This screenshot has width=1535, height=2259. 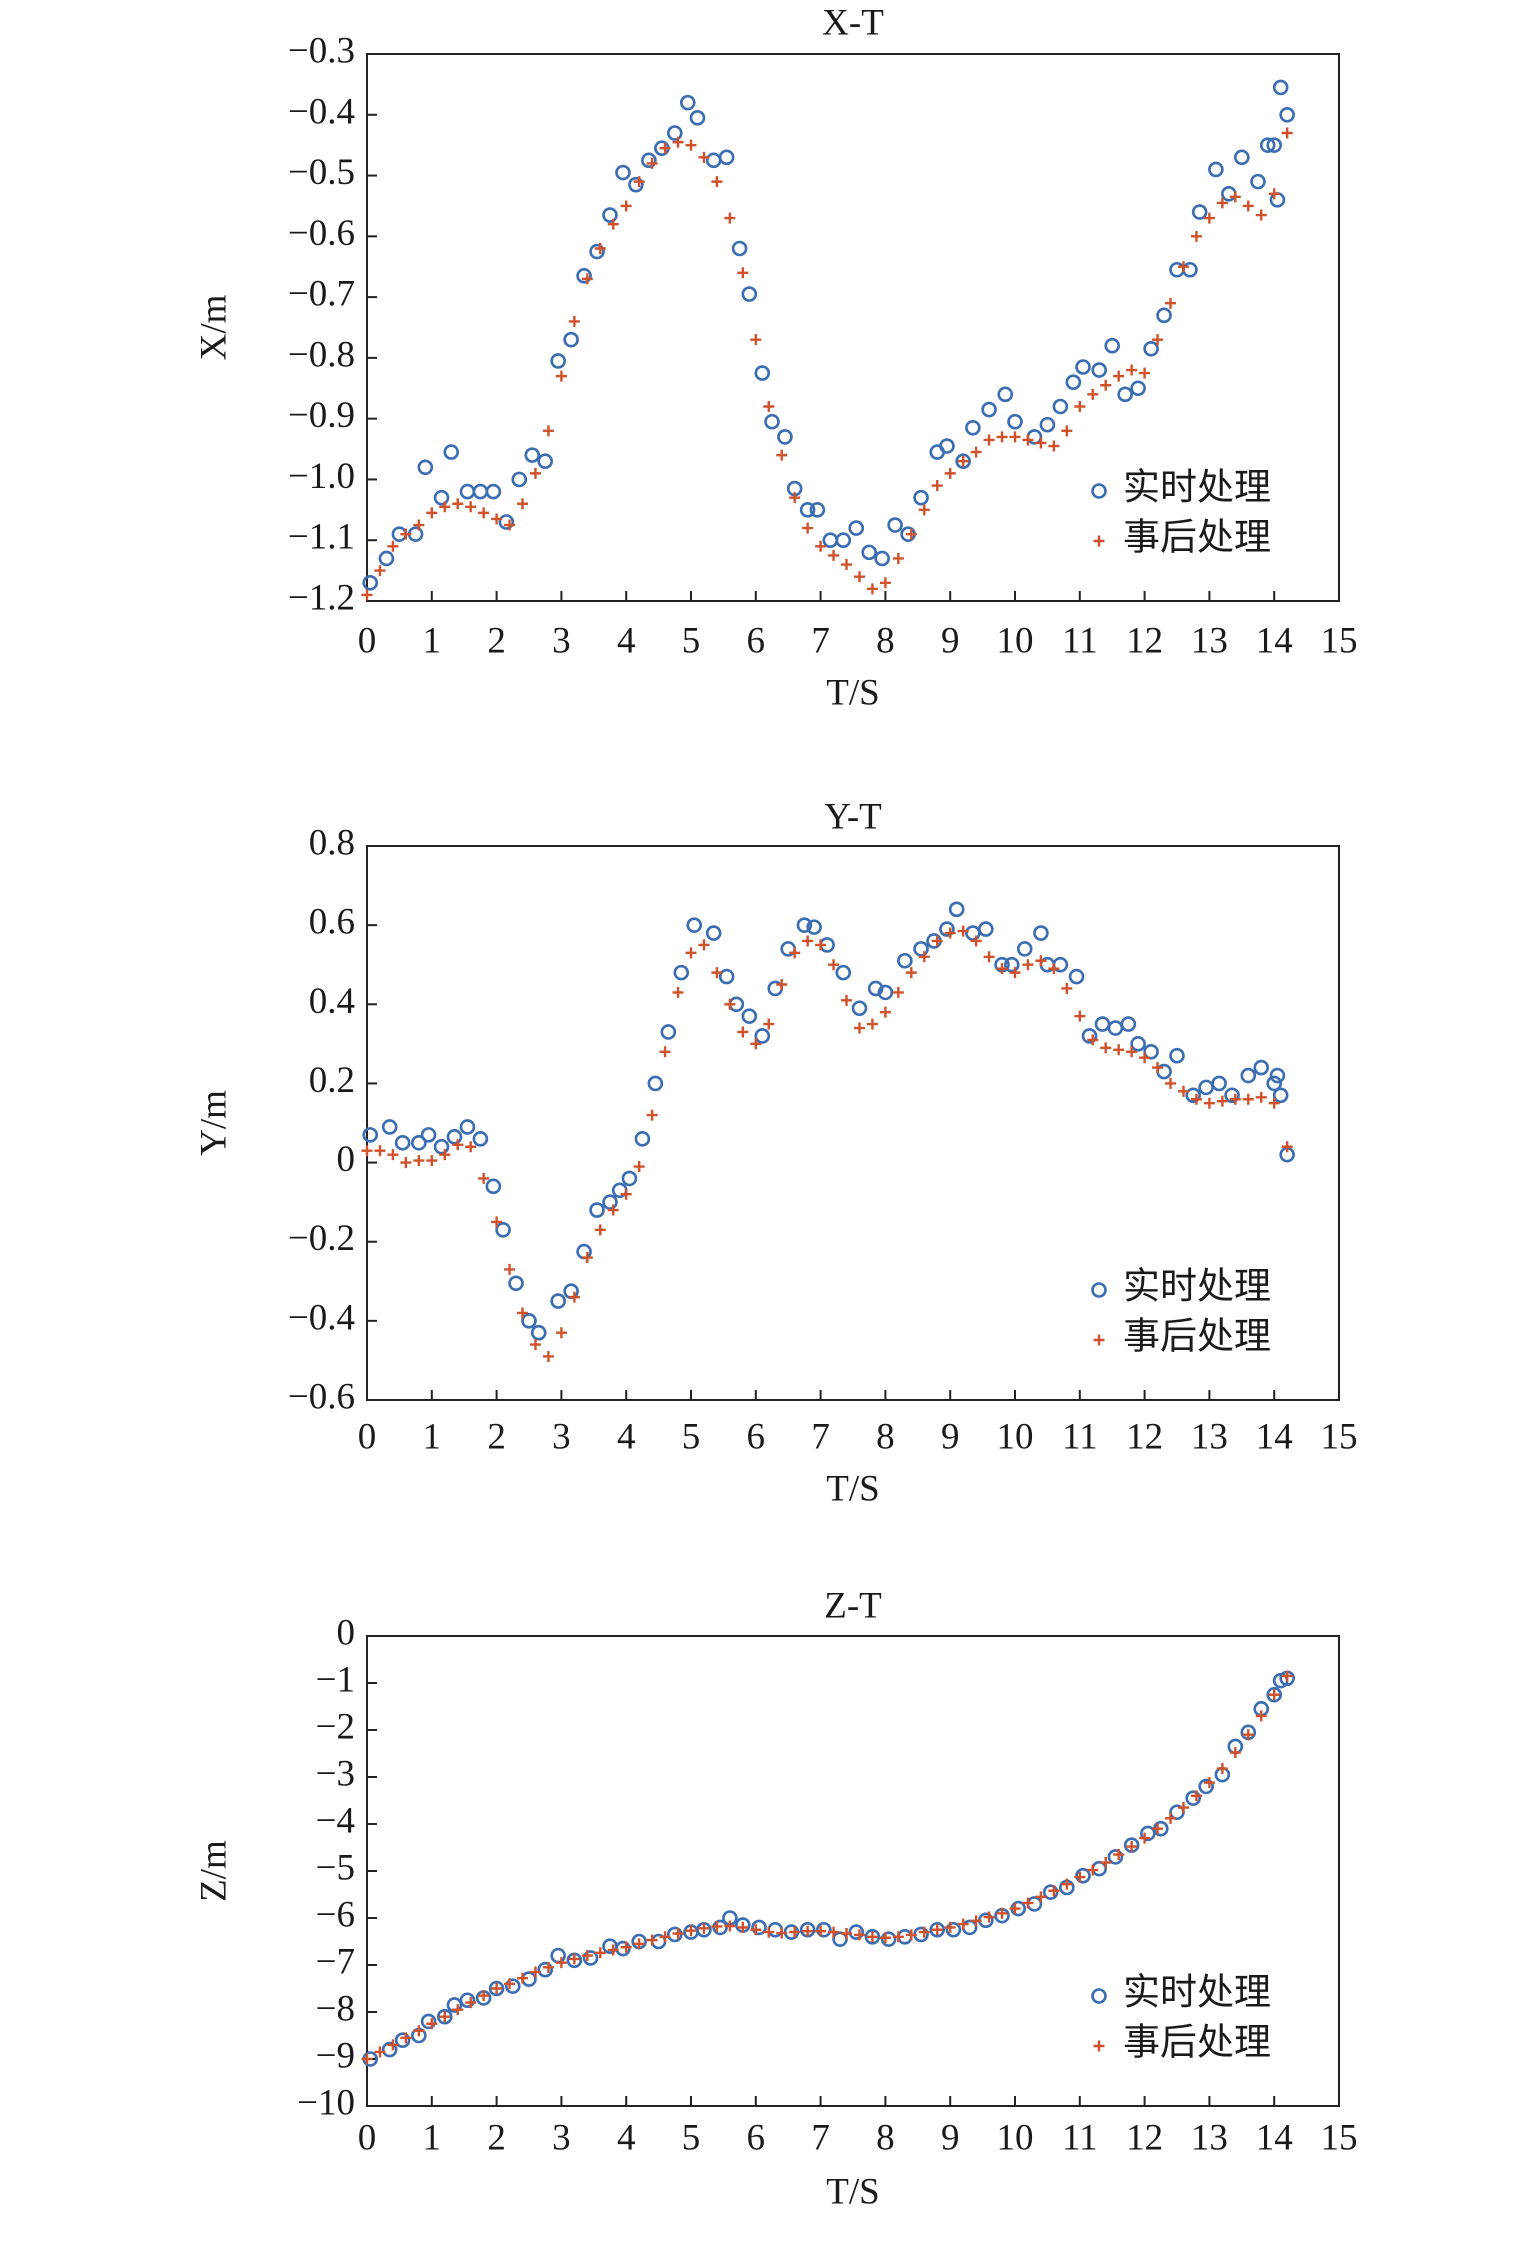 What do you see at coordinates (853, 1871) in the screenshot?
I see `plot-frame` at bounding box center [853, 1871].